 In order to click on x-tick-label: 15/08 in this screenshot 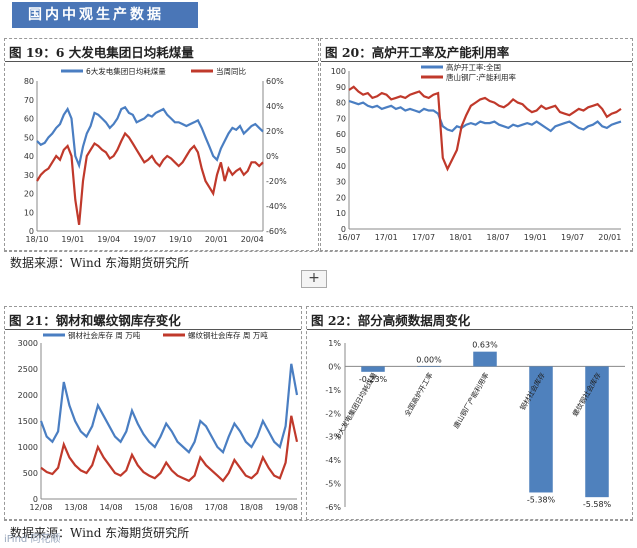, I will do `click(146, 507)`.